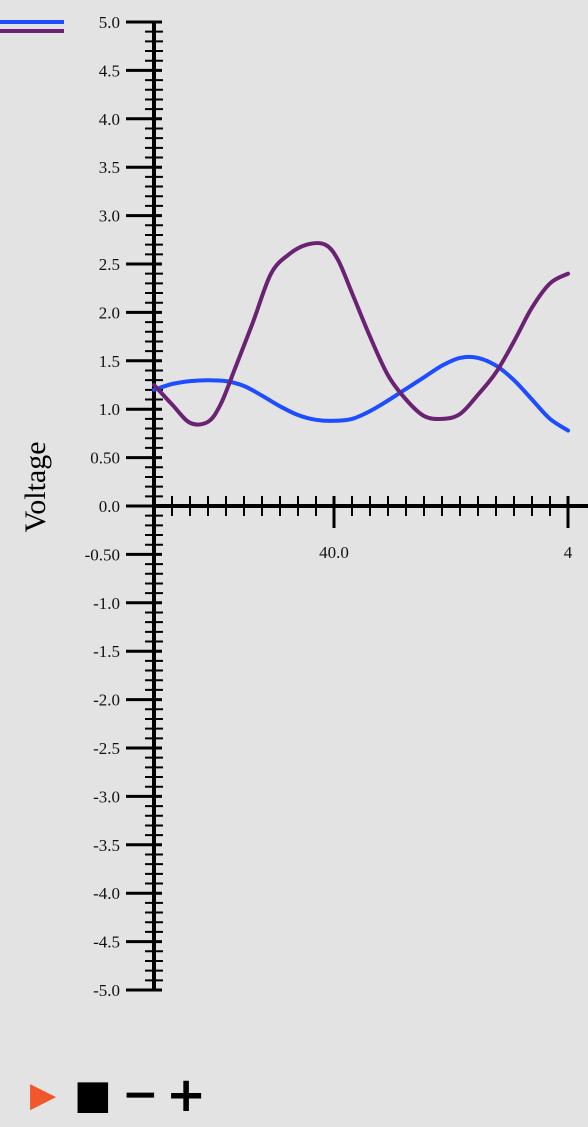  Describe the element at coordinates (106, 700) in the screenshot. I see `y-tick-label: -2.0` at that location.